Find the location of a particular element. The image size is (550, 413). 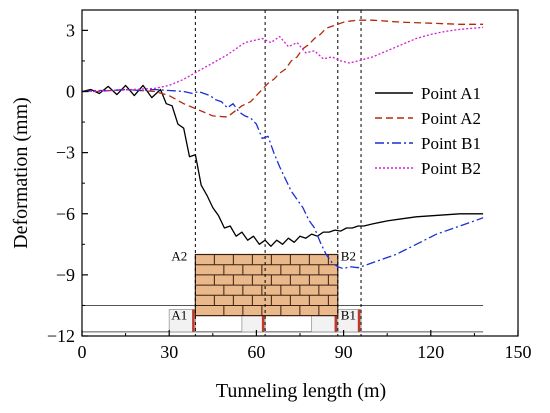

y-tick-label: −12 is located at coordinates (61, 336).